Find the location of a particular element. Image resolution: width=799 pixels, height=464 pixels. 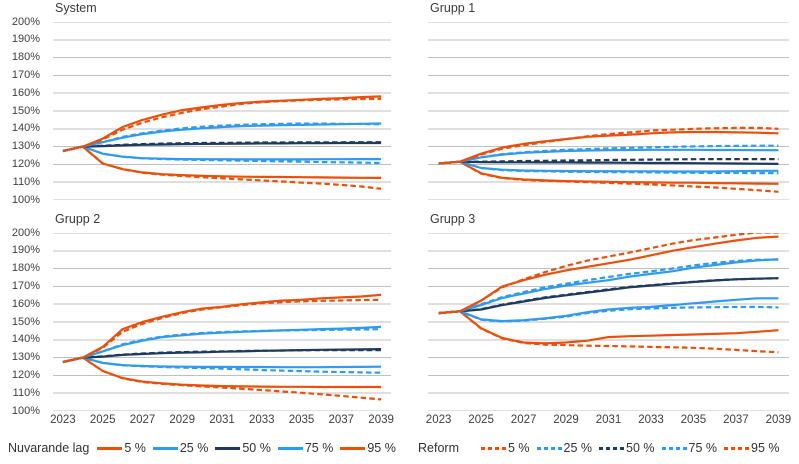

x-axis-tick-label: 2031 is located at coordinates (222, 420).